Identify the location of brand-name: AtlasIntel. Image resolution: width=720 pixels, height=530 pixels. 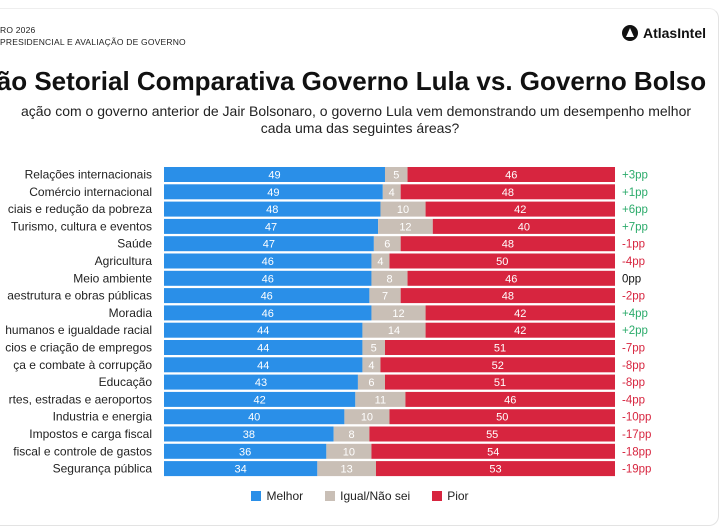
(674, 33).